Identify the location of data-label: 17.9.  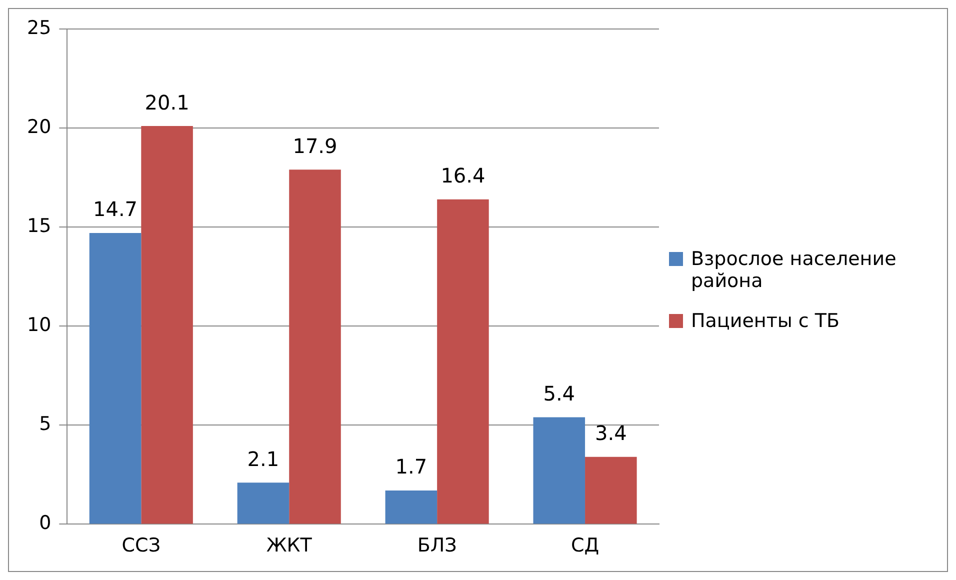
(315, 146).